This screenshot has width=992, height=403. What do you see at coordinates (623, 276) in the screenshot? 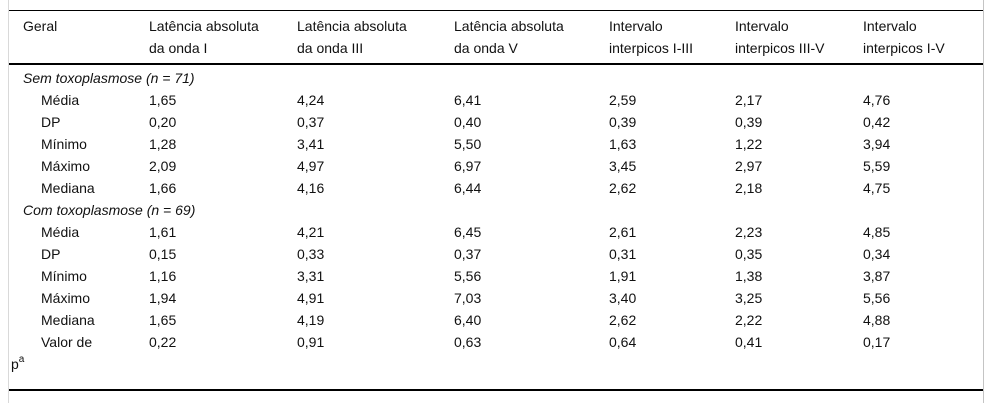
I see `cell-value: 1,91` at bounding box center [623, 276].